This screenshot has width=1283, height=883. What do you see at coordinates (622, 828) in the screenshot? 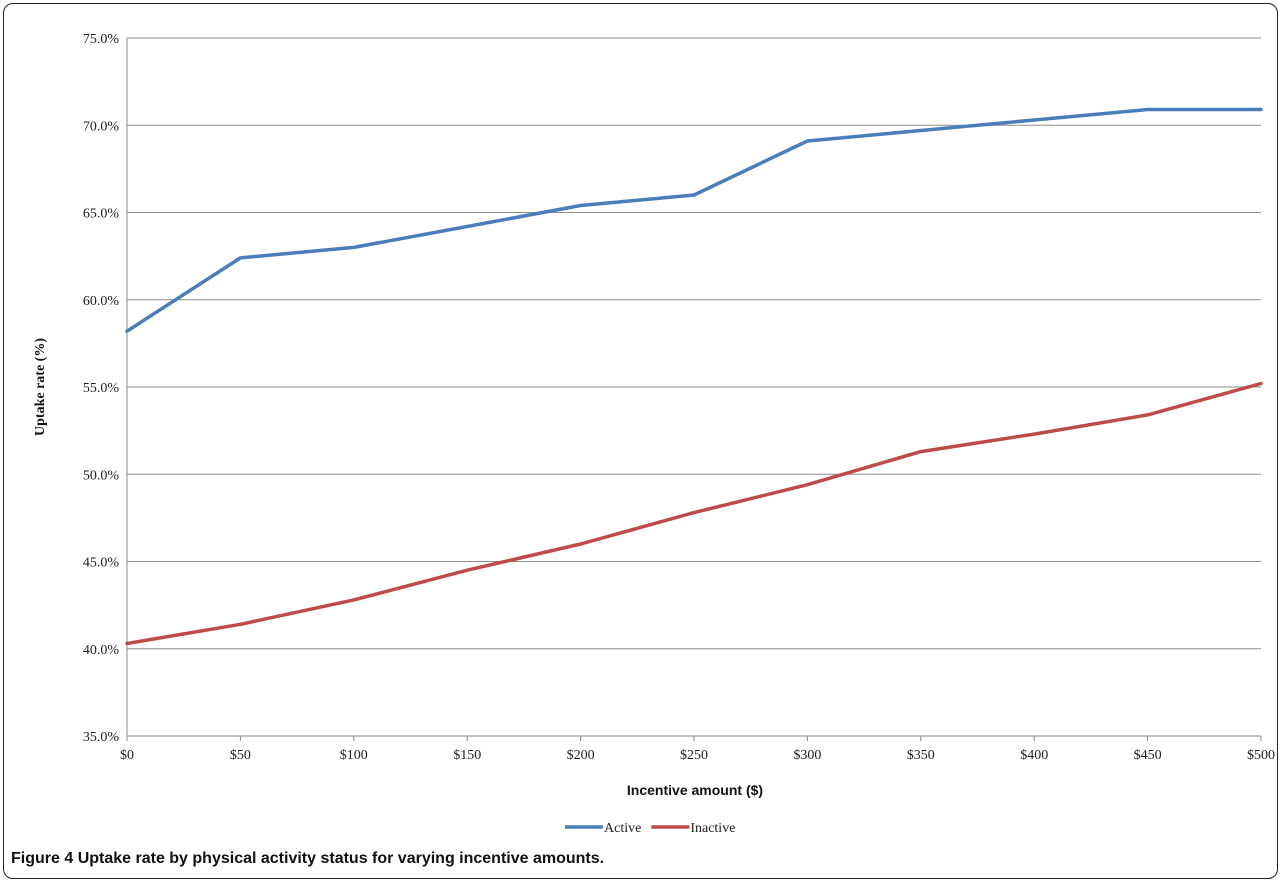
I see `legend-label-active: Active` at bounding box center [622, 828].